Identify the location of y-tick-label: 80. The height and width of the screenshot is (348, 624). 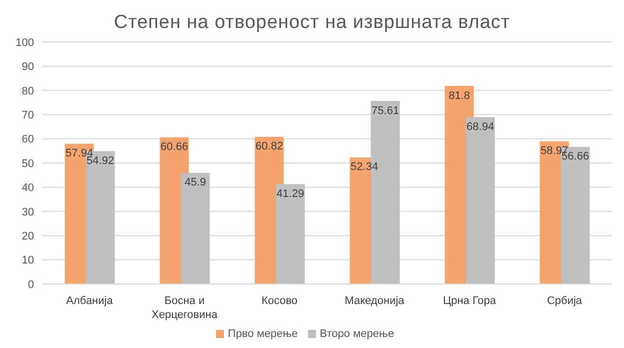
(28, 91).